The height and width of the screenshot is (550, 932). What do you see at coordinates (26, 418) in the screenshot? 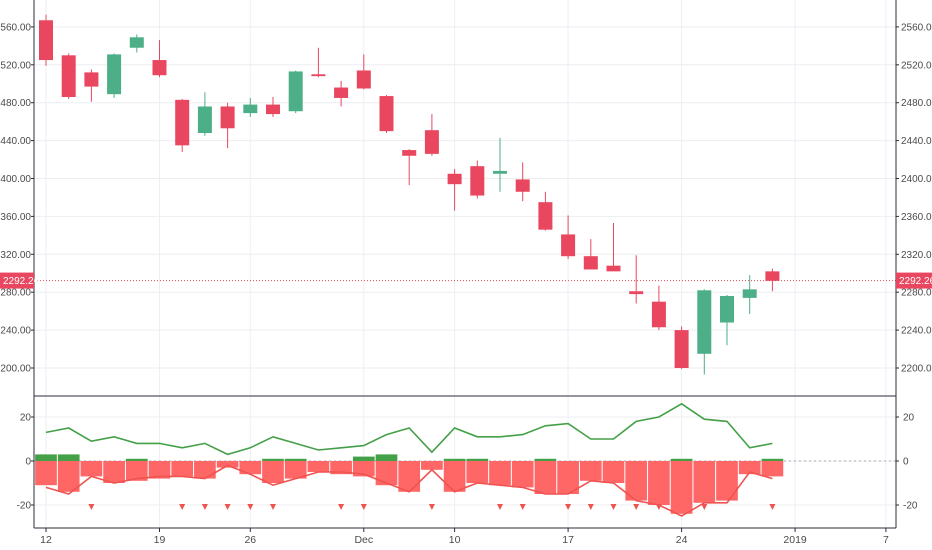
I see `left-indicator-tick-label: 20` at bounding box center [26, 418].